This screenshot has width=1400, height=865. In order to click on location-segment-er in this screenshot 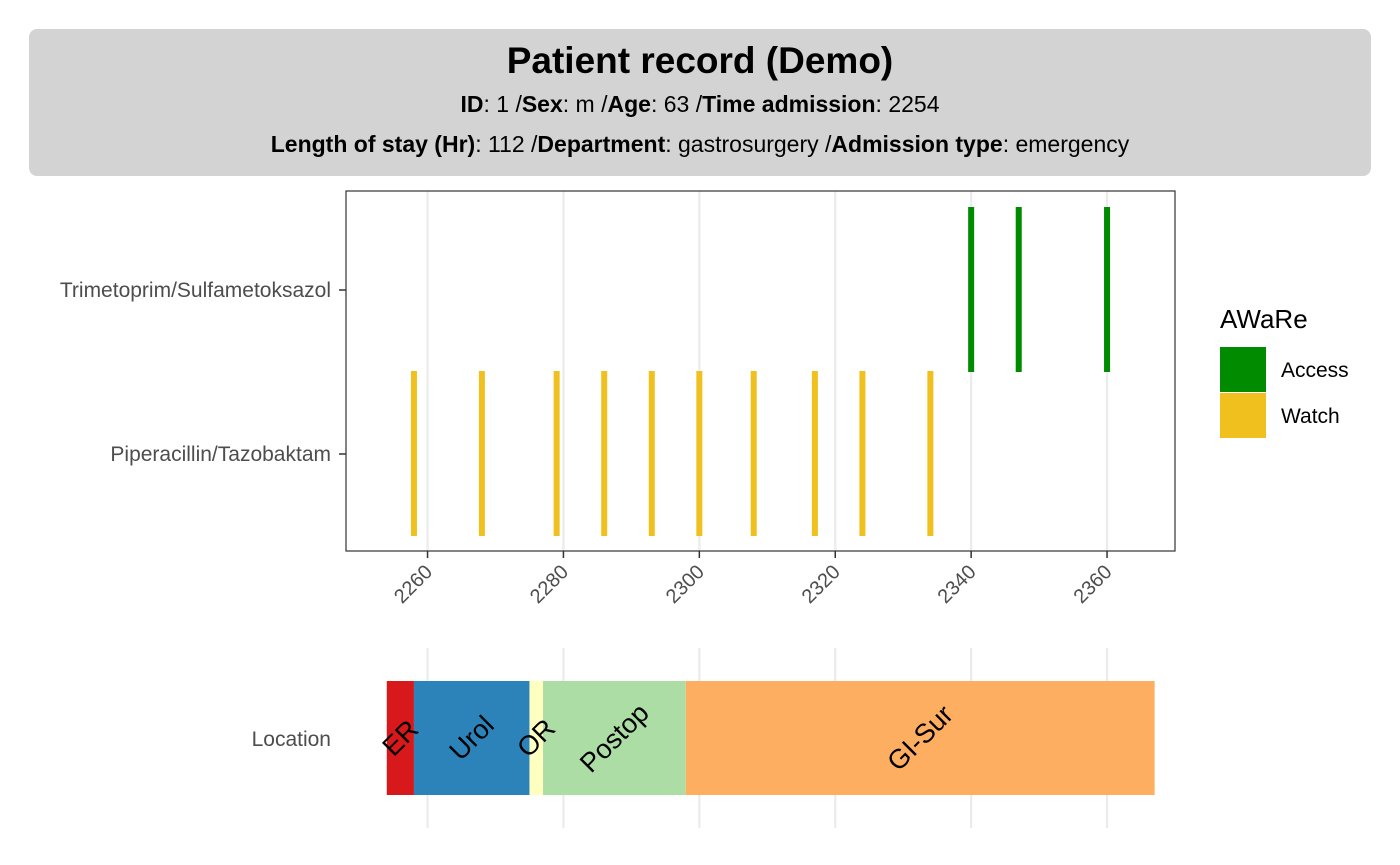, I will do `click(400, 738)`.